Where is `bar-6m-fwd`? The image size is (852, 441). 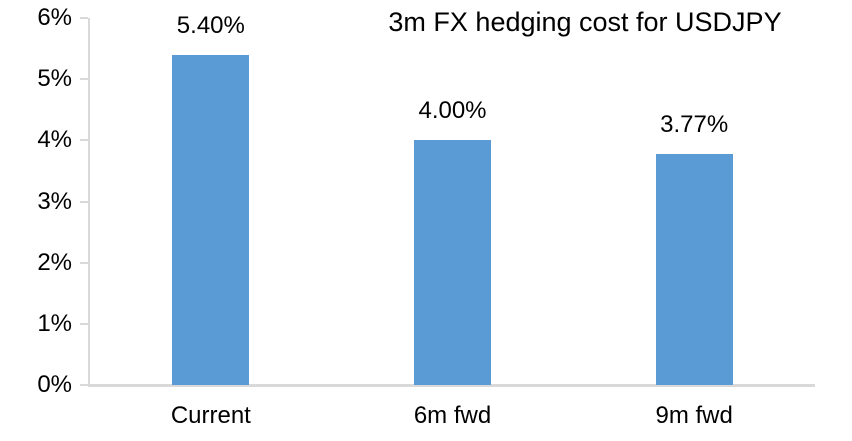
bar-6m-fwd is located at coordinates (452, 262).